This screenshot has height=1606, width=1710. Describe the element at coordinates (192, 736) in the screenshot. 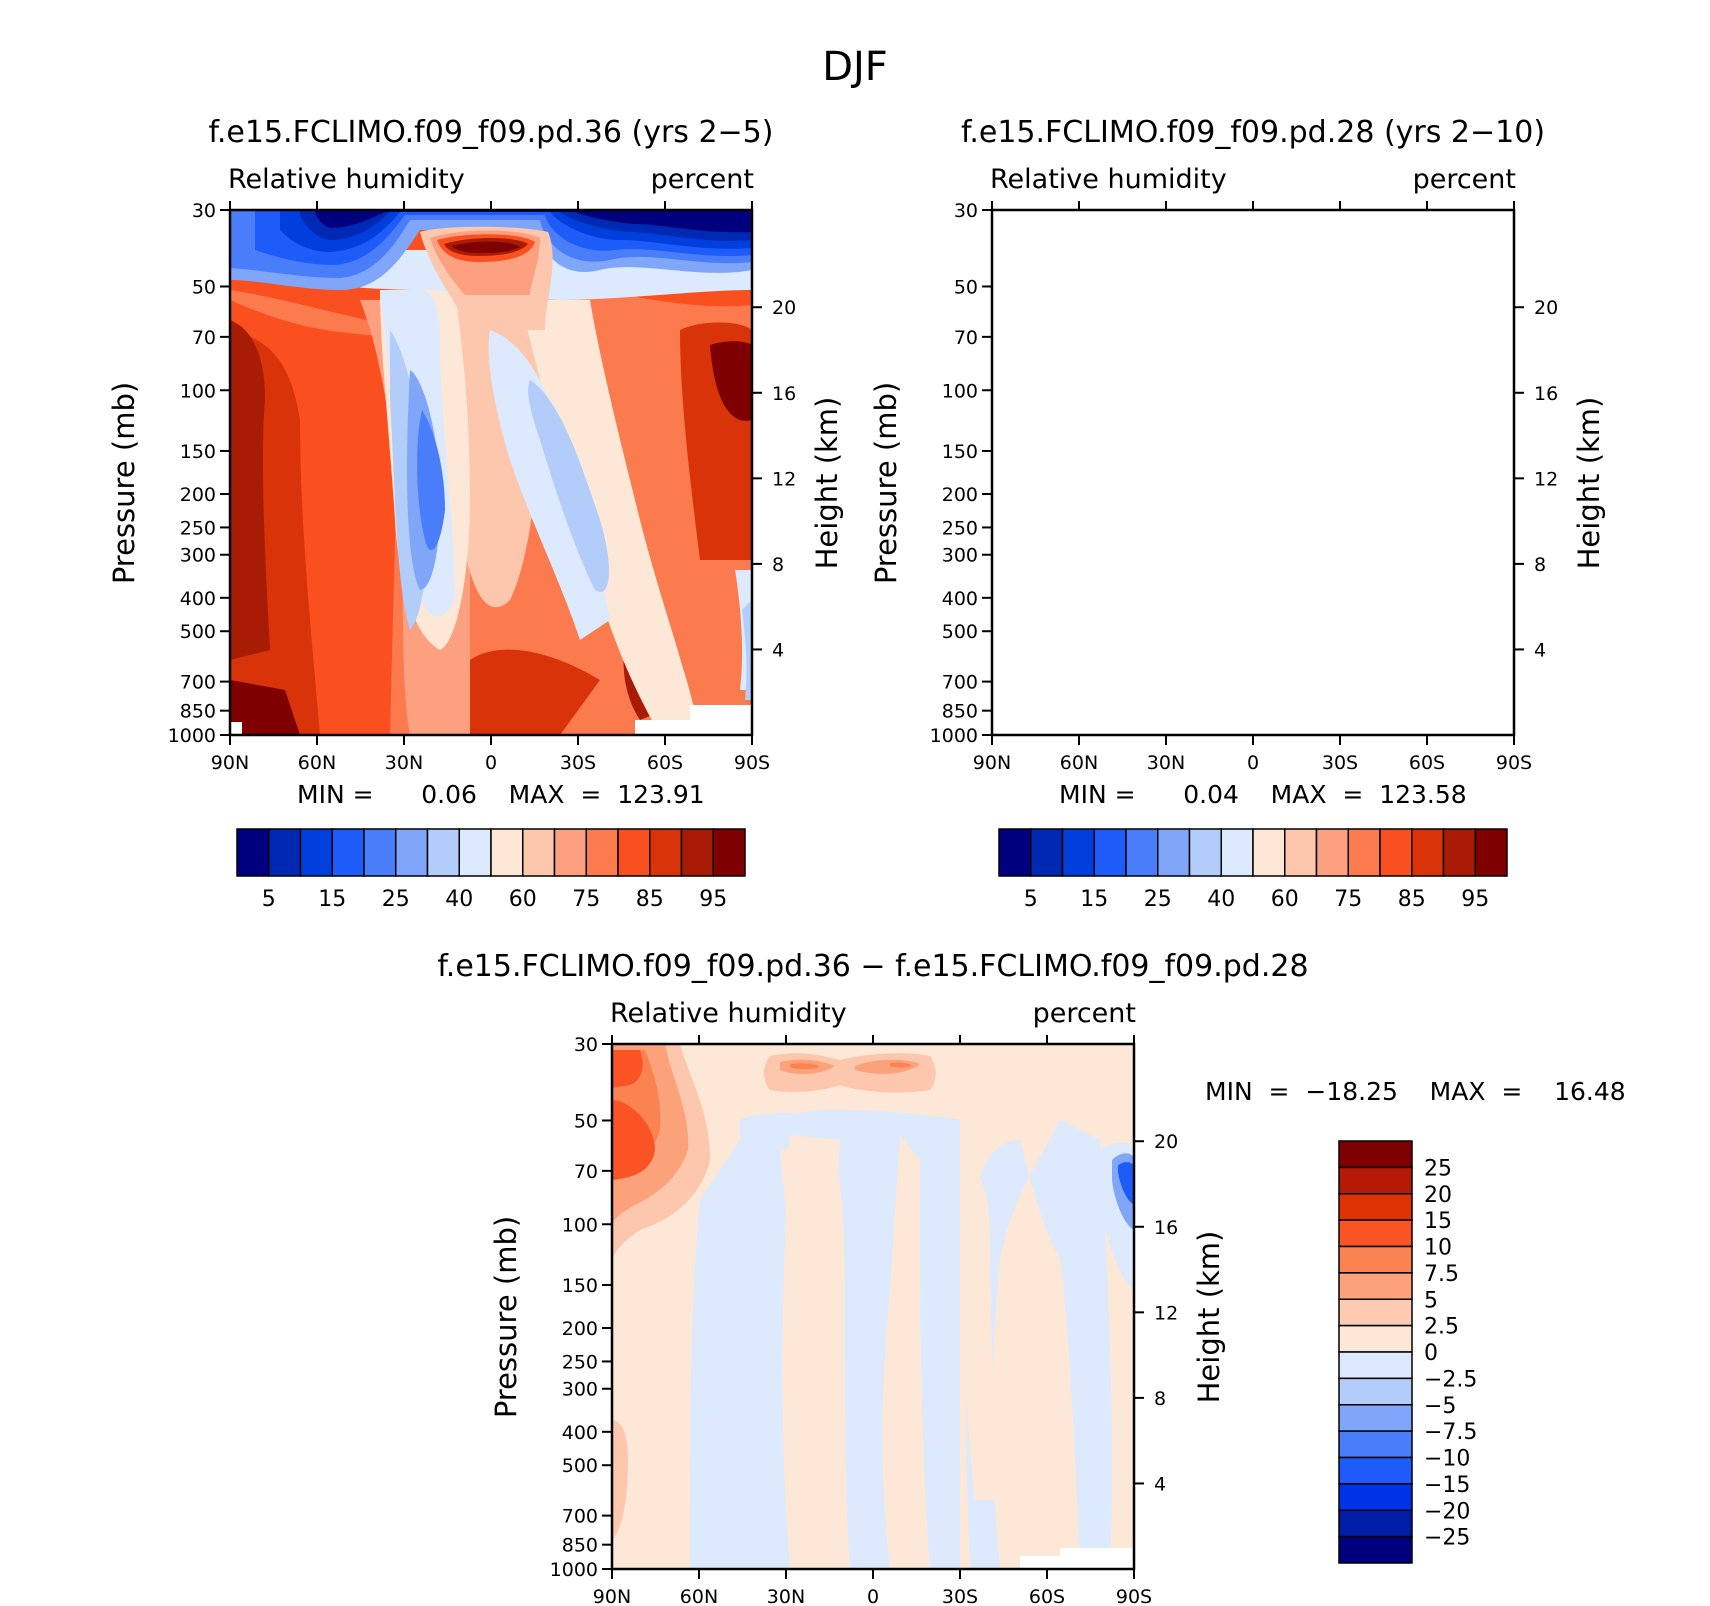

I see `panel-a-pressure-tick-label: 1000` at that location.